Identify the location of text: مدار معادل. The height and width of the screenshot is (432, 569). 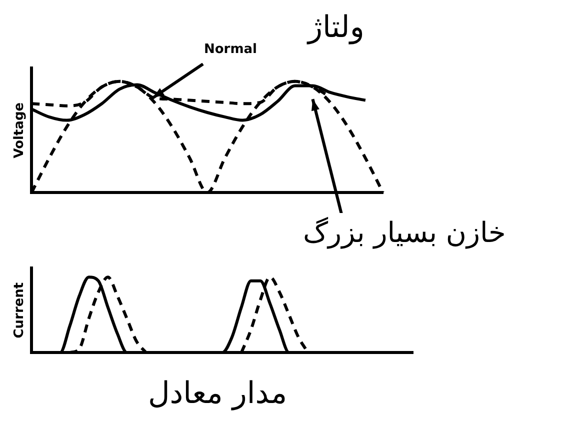
(218, 393).